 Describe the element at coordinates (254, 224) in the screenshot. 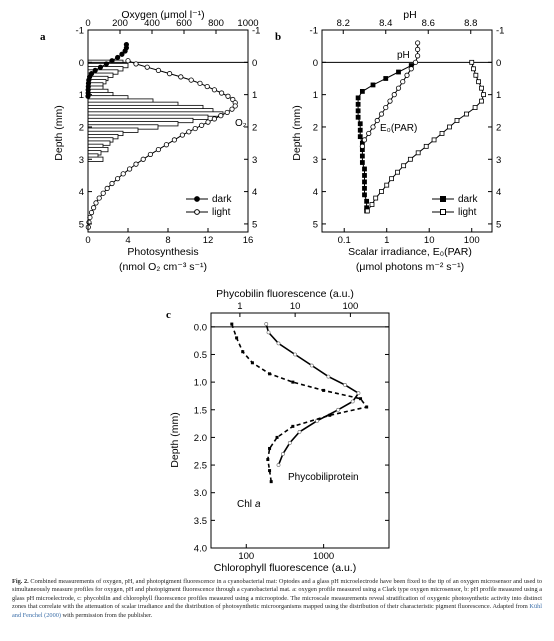

I see `panel-a-y-tick-label-right: 5` at that location.